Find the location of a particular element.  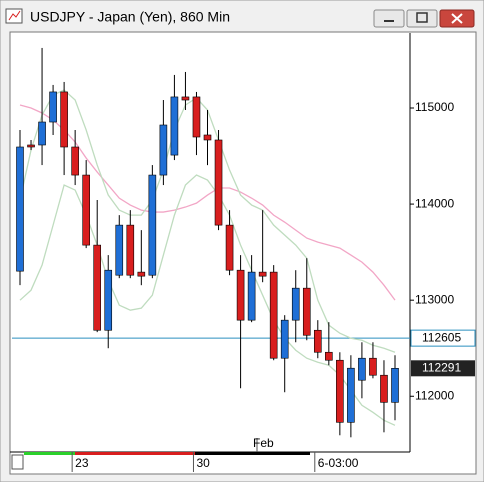

last-price-box is located at coordinates (443, 368).